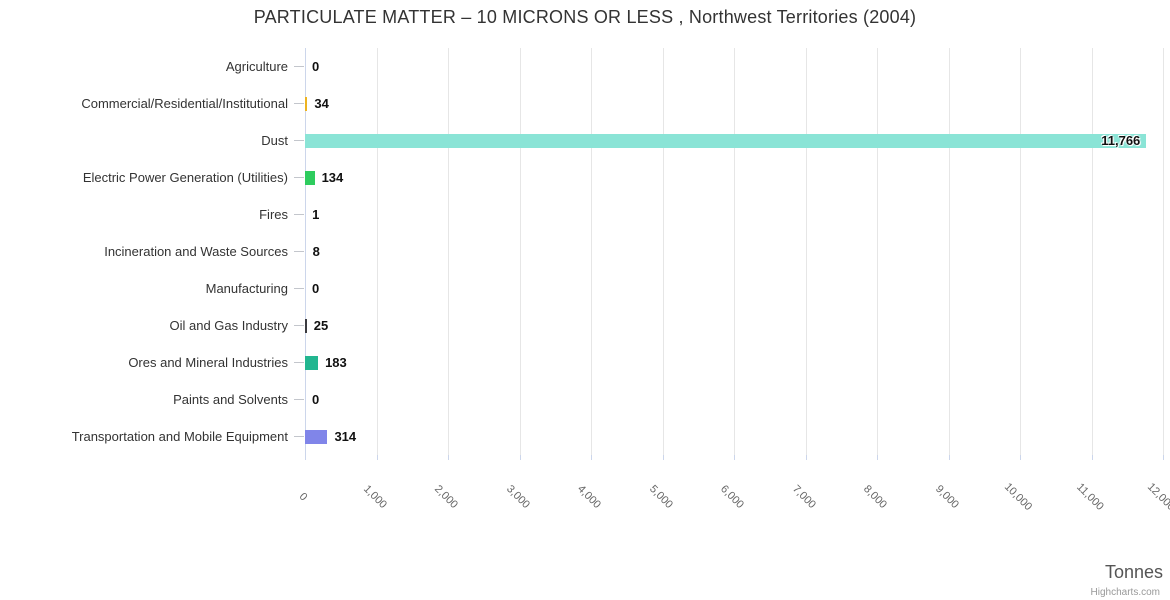  I want to click on value-label: 134, so click(332, 177).